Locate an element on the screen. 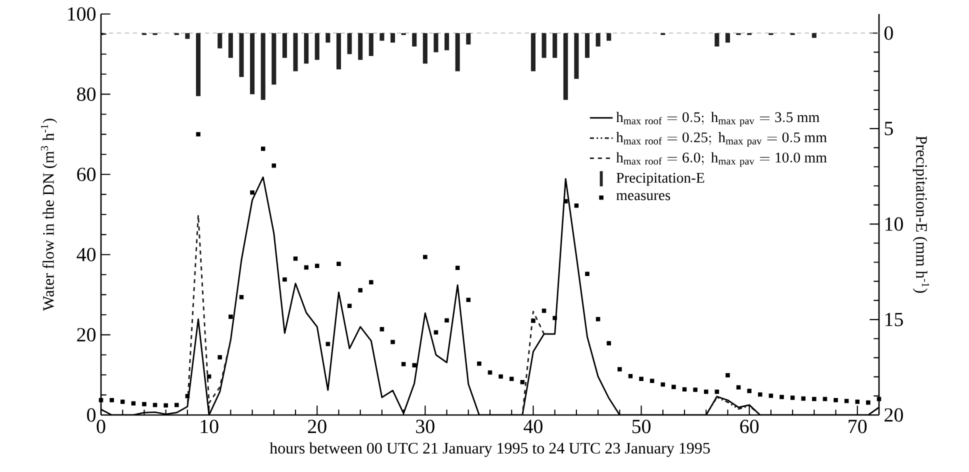 This screenshot has height=472, width=969. y2-tick-label: 10 is located at coordinates (894, 224).